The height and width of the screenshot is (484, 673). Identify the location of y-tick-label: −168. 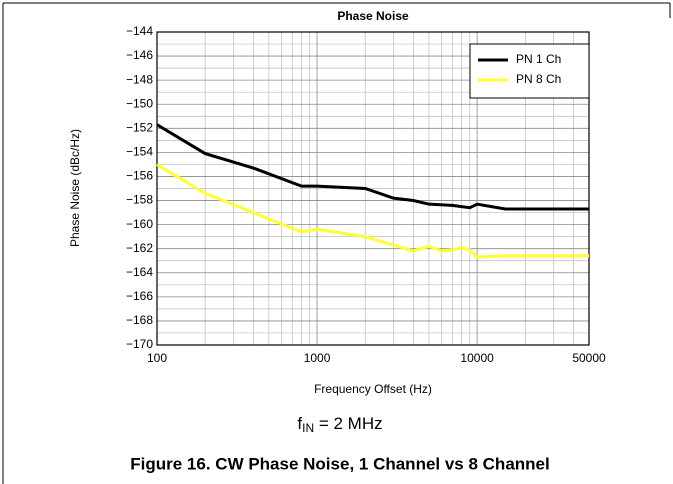
(139, 320).